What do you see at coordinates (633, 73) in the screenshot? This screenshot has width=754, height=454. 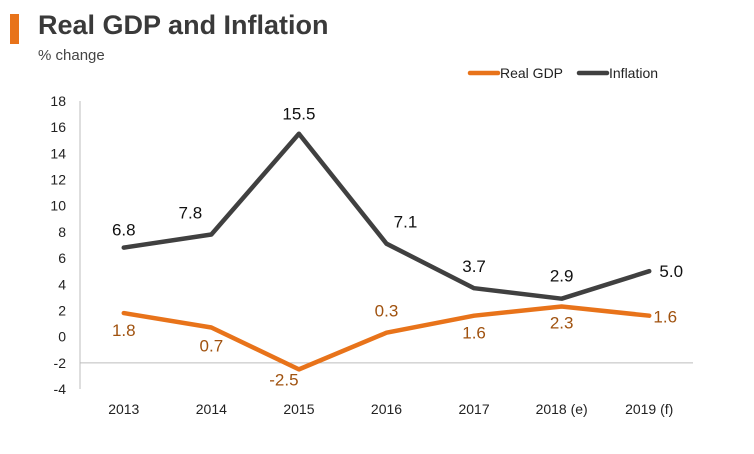 I see `legend-label-inflation: Inflation` at bounding box center [633, 73].